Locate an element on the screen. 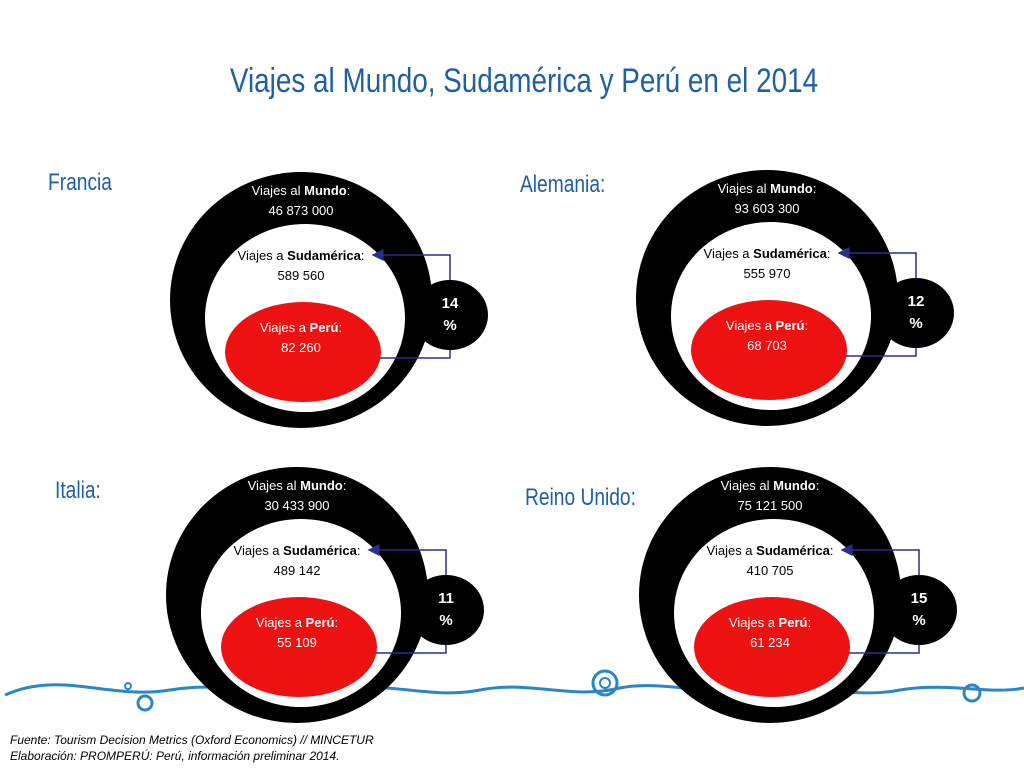 This screenshot has height=768, width=1024. share-value: 12 is located at coordinates (916, 301).